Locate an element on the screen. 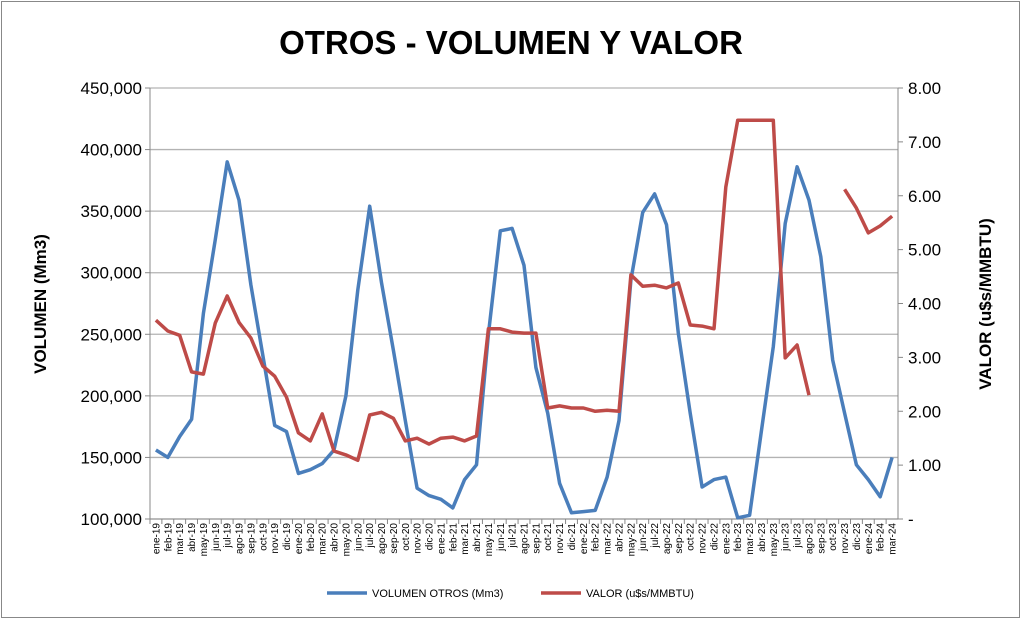 The image size is (1023, 621). x-tick-label: abr-22 is located at coordinates (619, 537).